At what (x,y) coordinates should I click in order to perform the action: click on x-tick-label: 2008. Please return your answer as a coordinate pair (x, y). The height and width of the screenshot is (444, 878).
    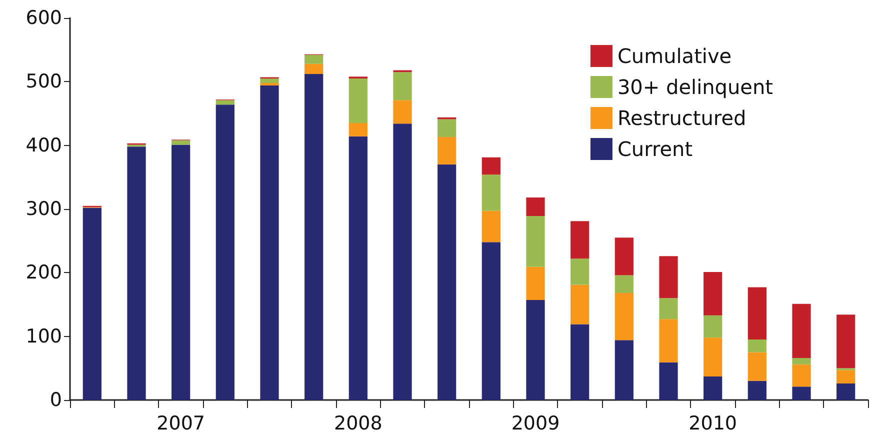
    Looking at the image, I should click on (358, 423).